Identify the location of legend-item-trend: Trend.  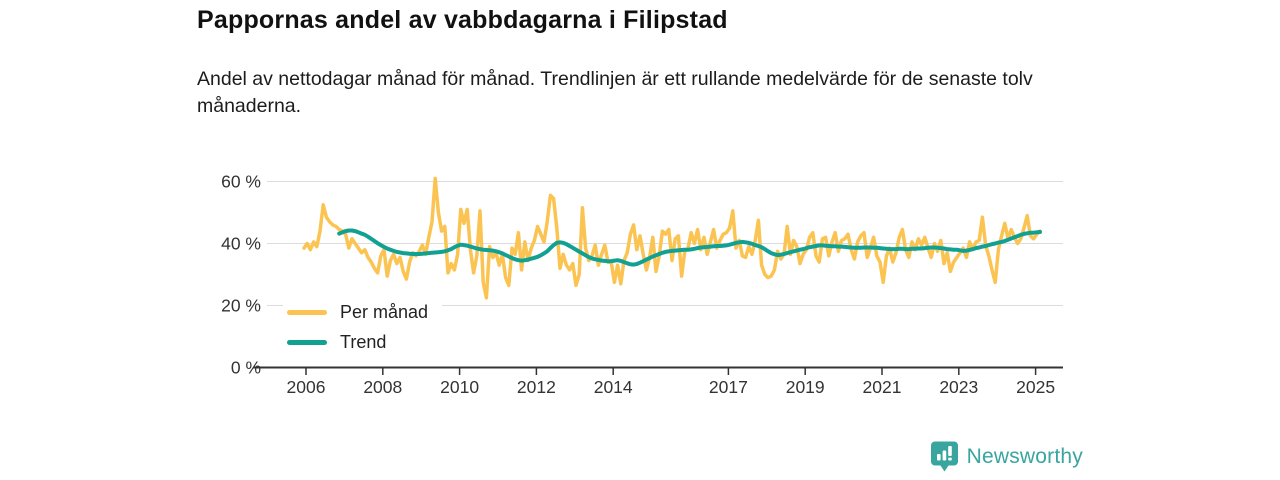
(357, 342).